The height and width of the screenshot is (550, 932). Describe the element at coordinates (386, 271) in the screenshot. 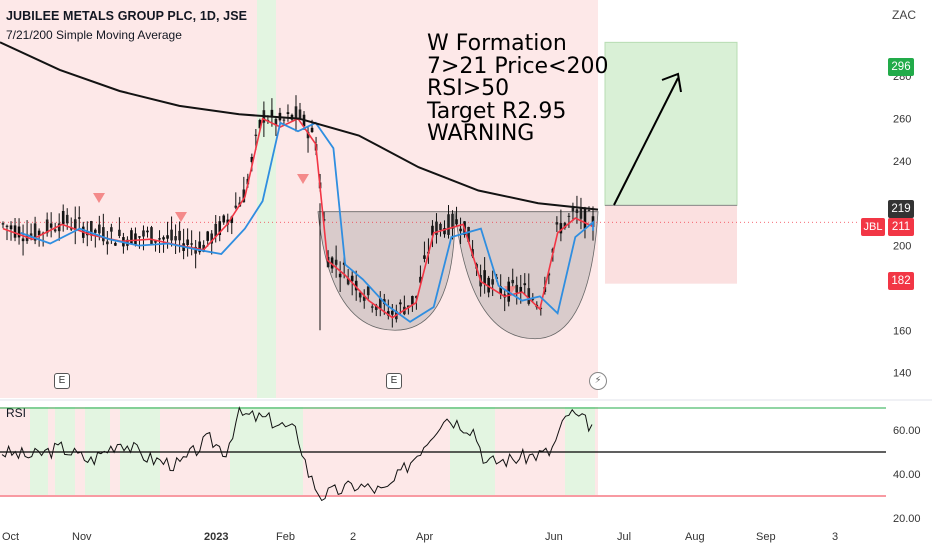

I see `cup-shape` at that location.